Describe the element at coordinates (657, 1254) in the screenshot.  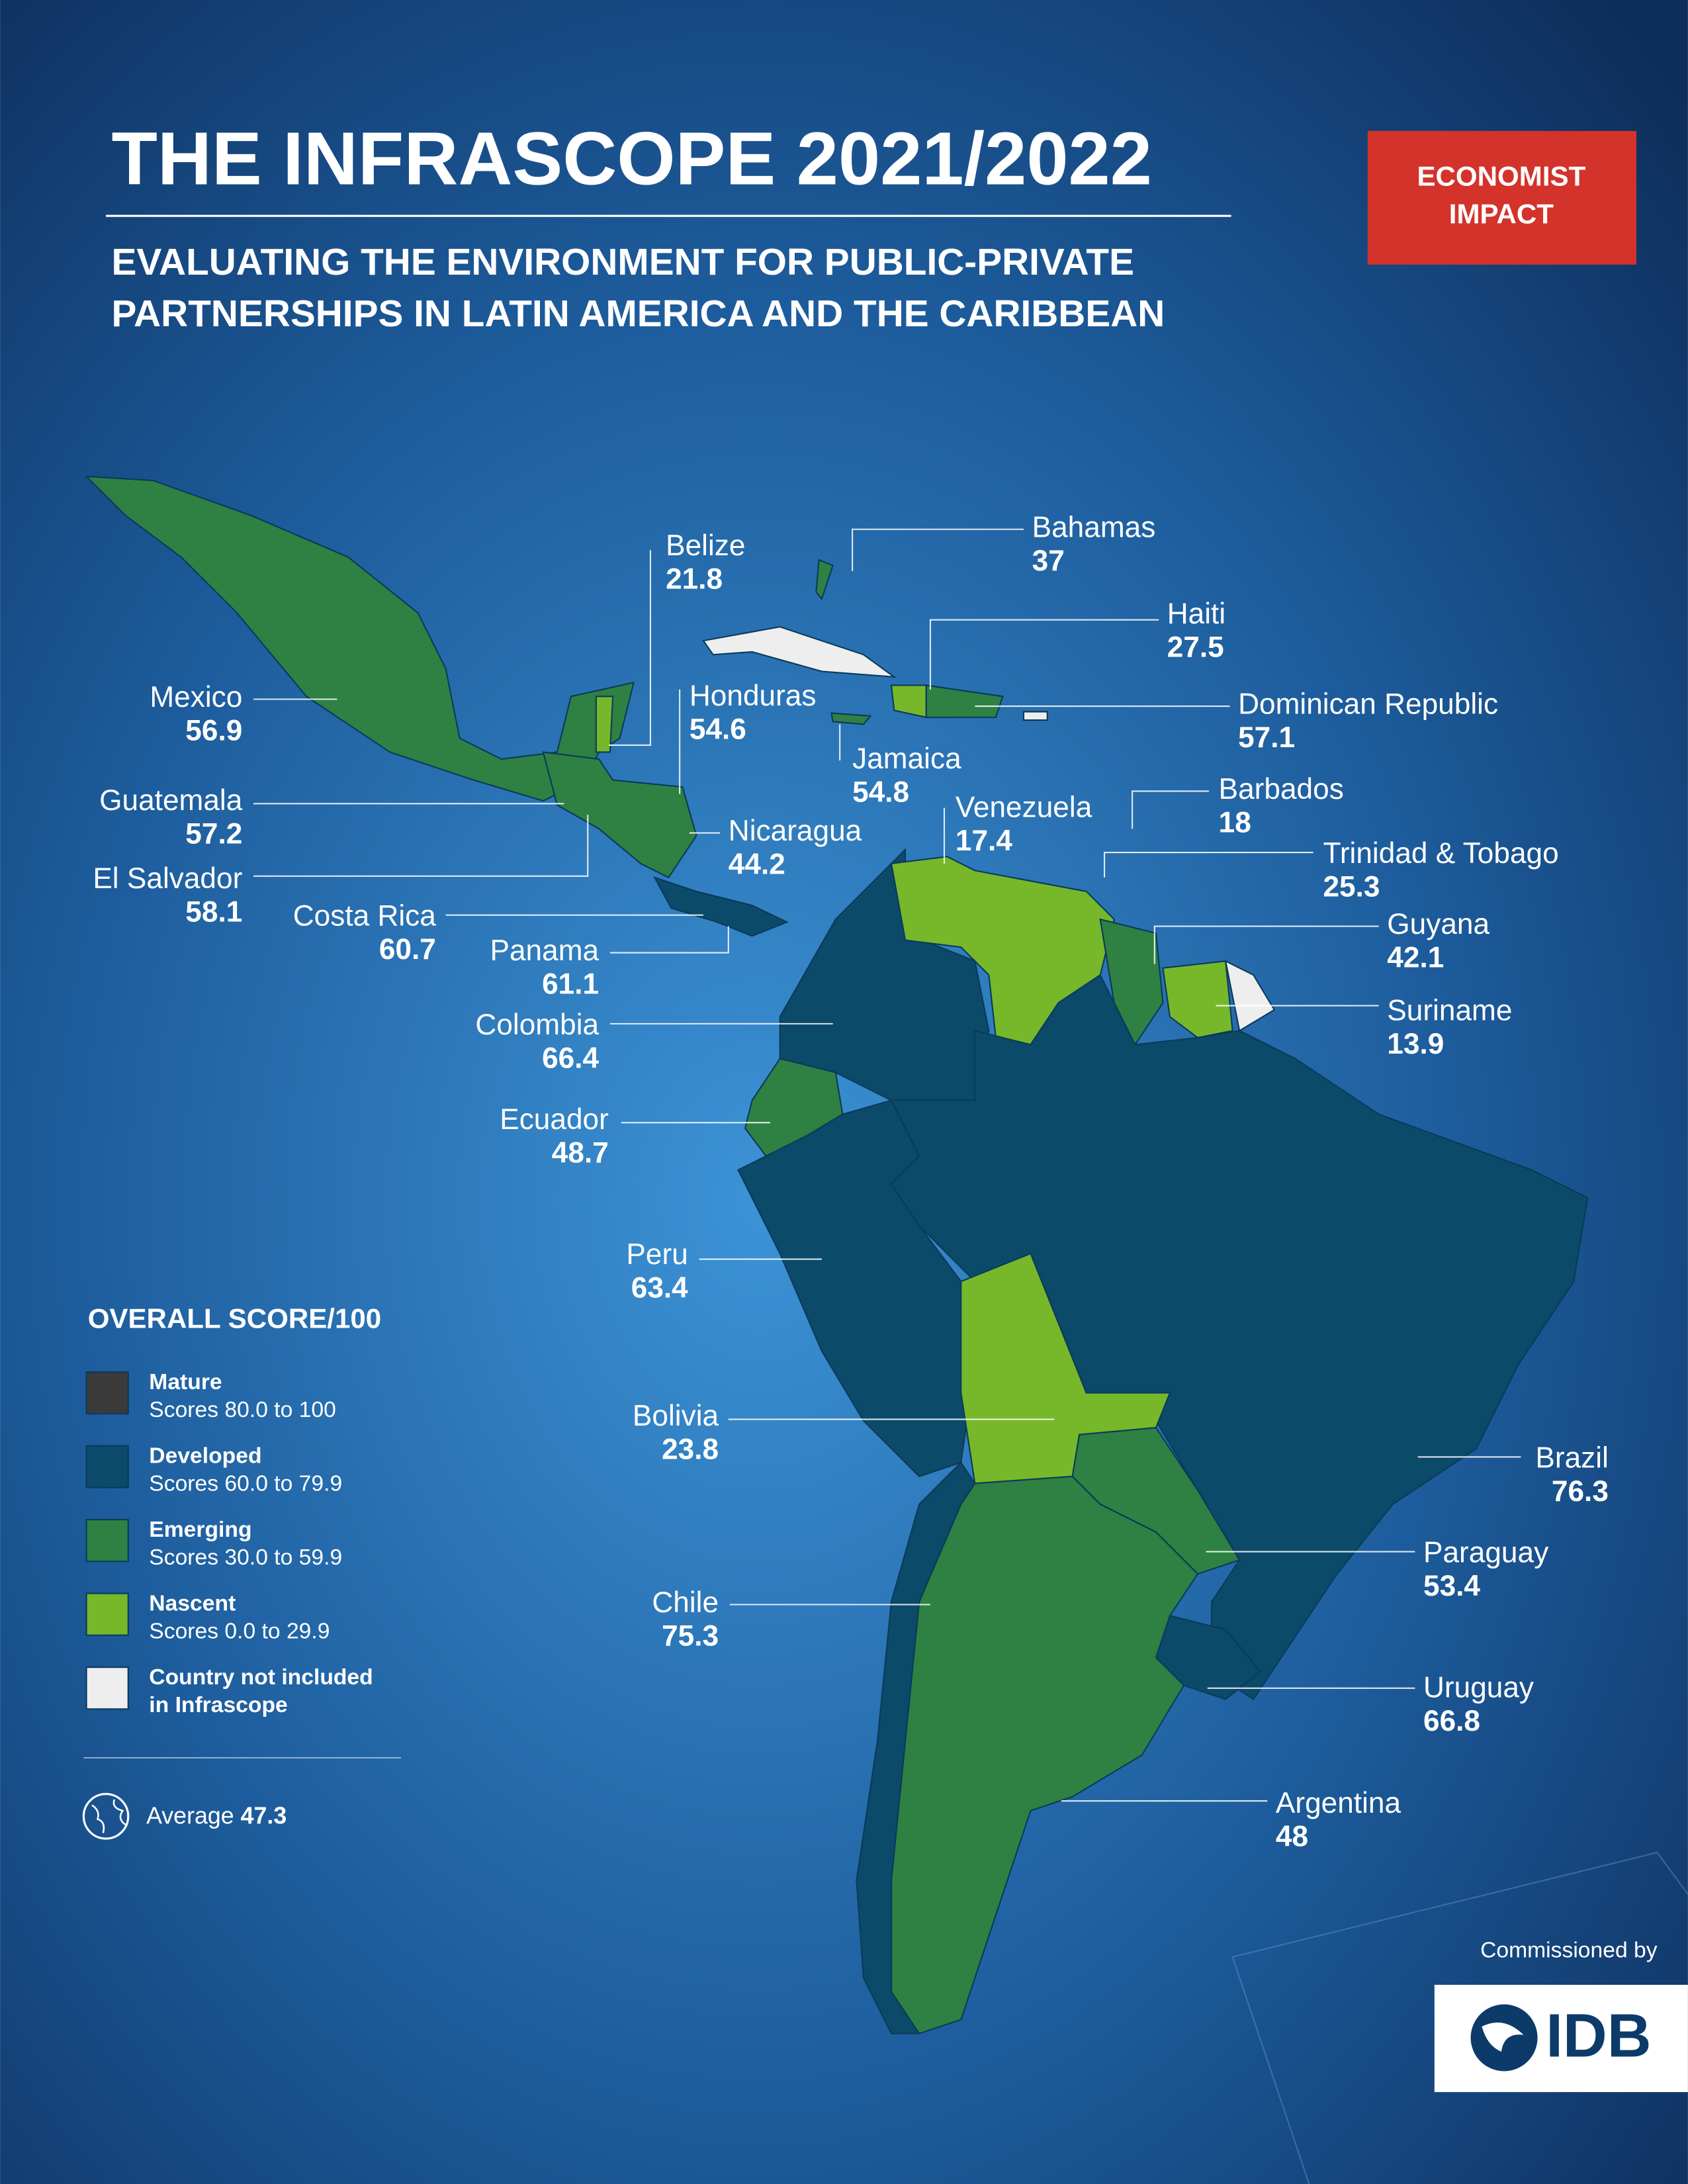
I see `country-name: Peru` at that location.